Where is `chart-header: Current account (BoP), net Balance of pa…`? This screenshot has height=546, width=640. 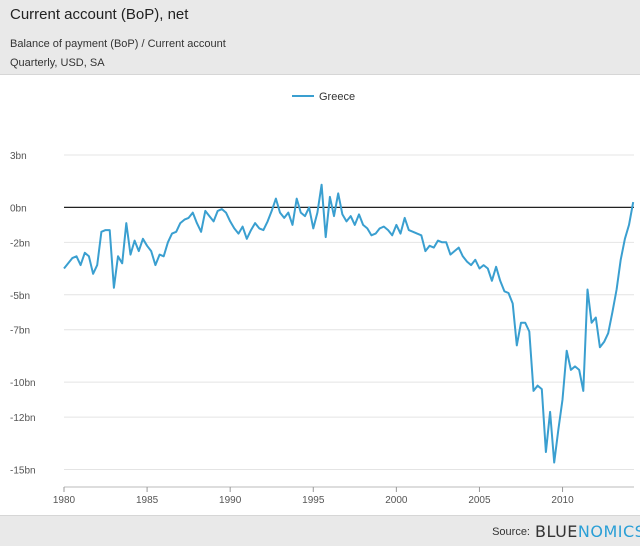 chart-header: Current account (BoP), net Balance of pa… is located at coordinates (320, 37).